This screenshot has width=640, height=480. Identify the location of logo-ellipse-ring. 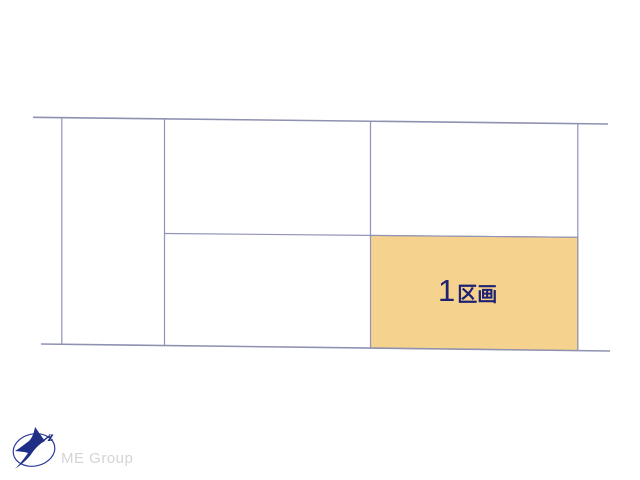
(34, 450).